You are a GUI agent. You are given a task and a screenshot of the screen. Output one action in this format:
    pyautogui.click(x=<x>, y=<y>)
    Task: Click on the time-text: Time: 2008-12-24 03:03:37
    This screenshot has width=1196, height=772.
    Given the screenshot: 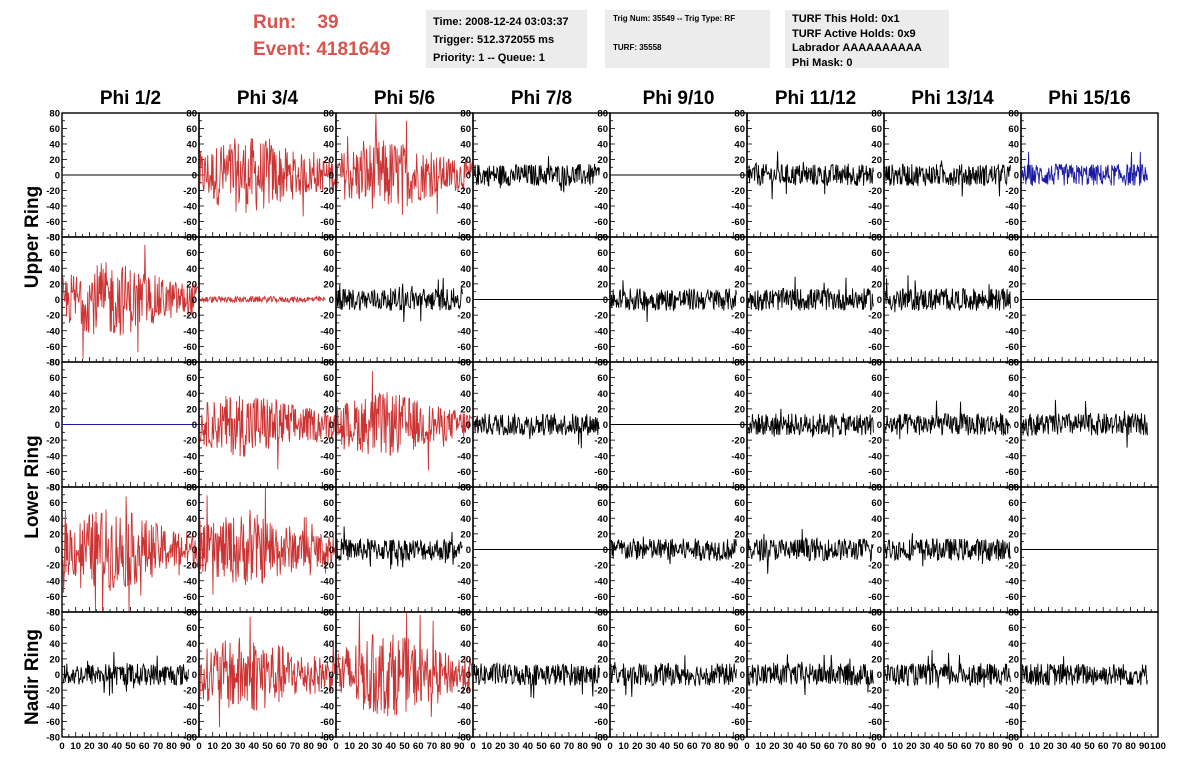 What is the action you would take?
    pyautogui.click(x=501, y=22)
    